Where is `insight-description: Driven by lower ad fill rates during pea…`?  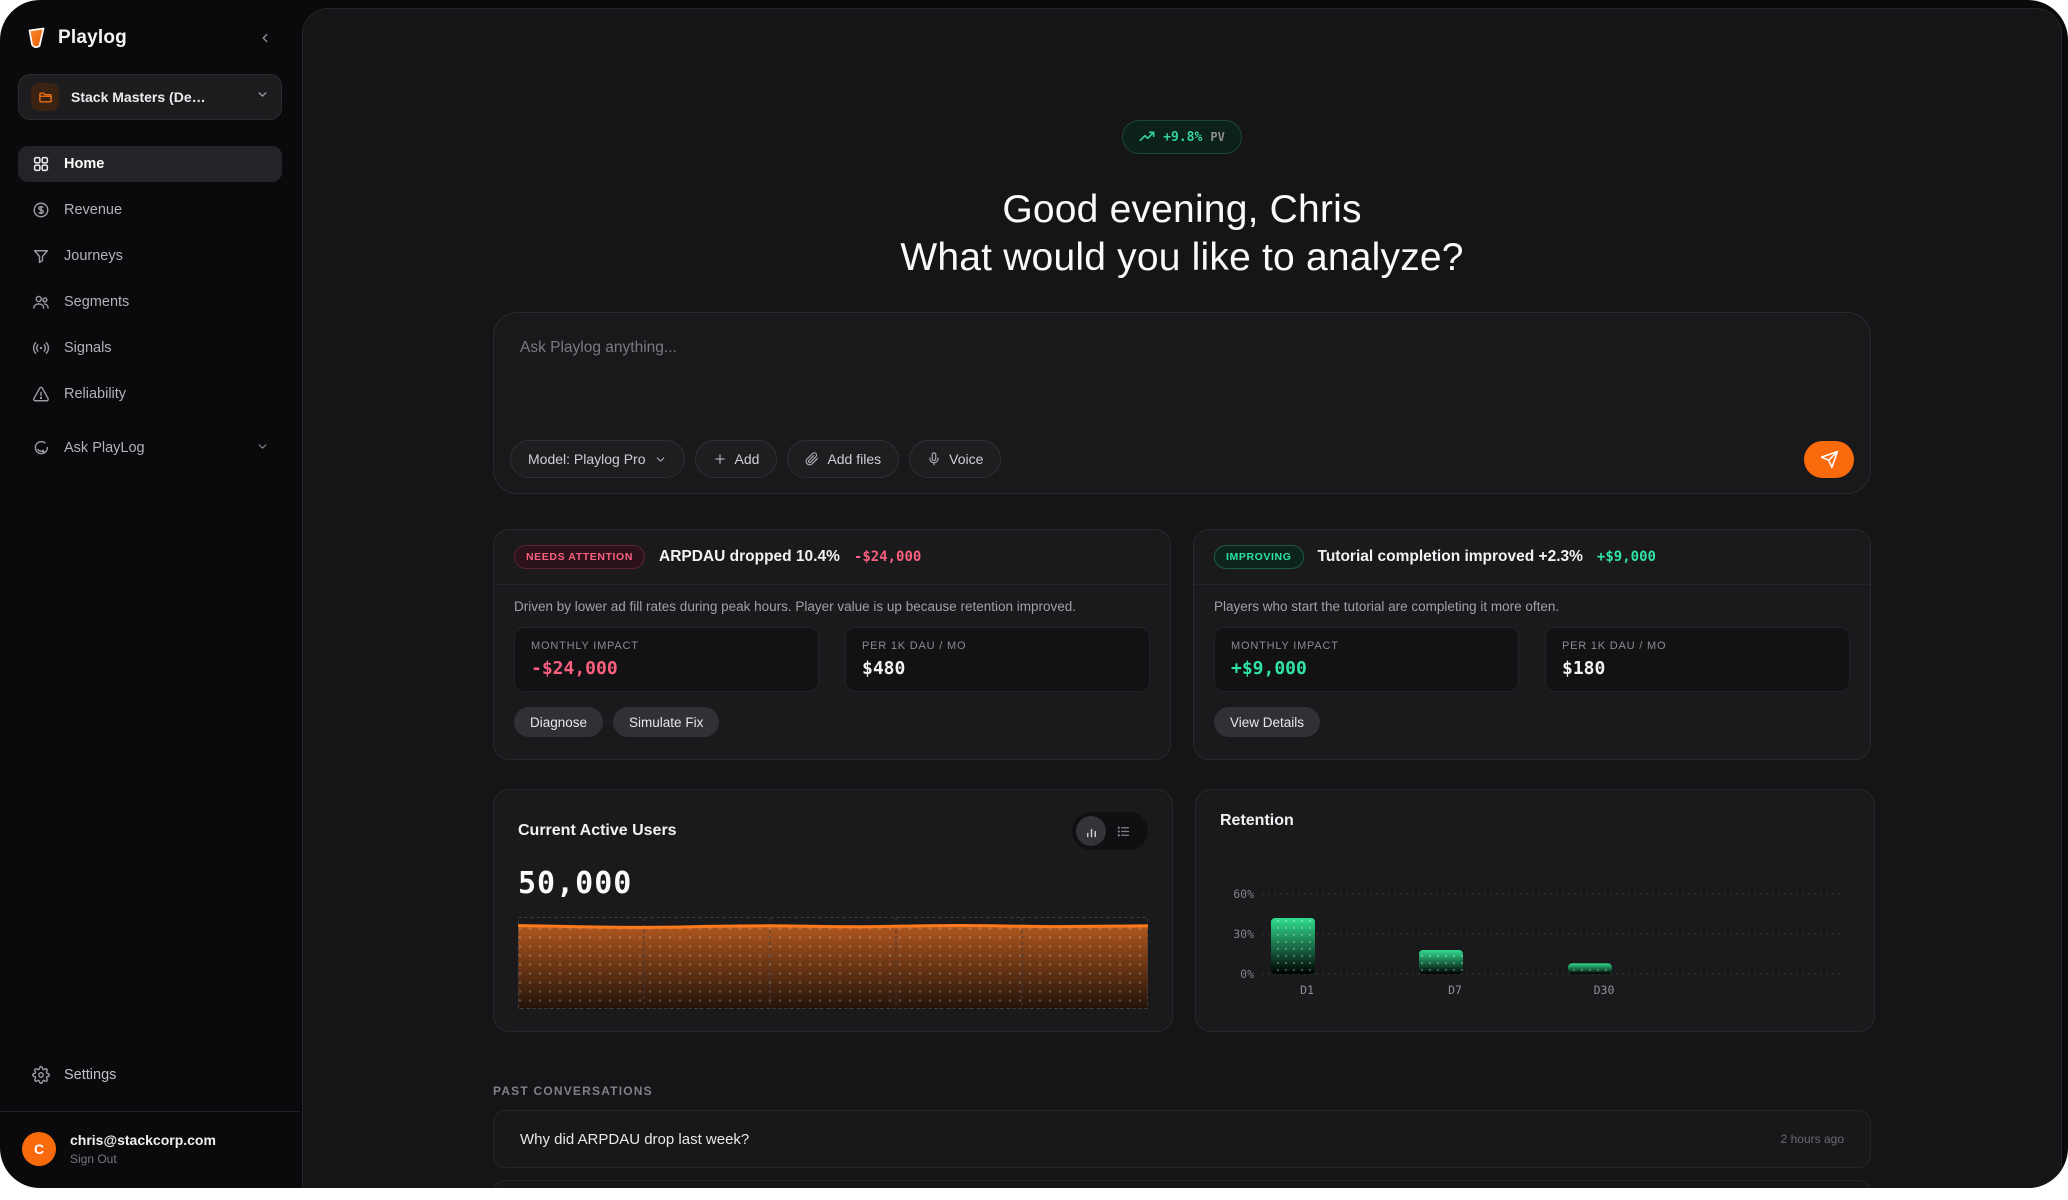 insight-description: Driven by lower ad fill rates during pea… is located at coordinates (795, 606).